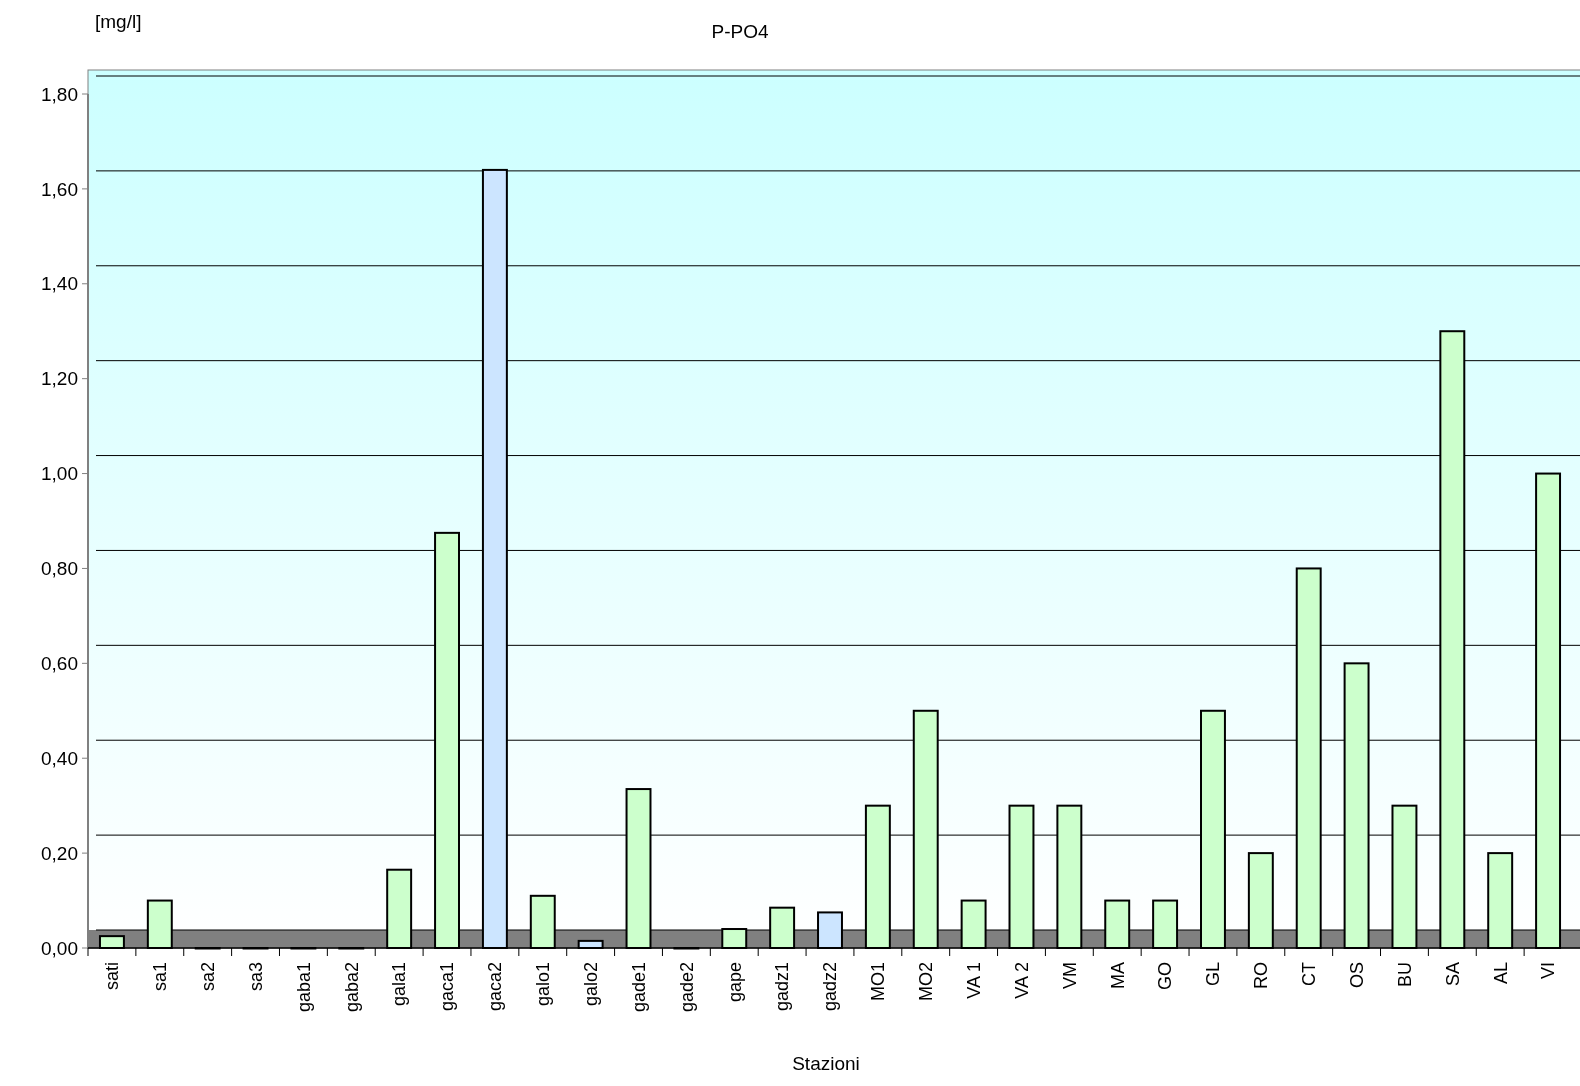 The image size is (1580, 1086). What do you see at coordinates (590, 984) in the screenshot?
I see `x-tick-label: galo2` at bounding box center [590, 984].